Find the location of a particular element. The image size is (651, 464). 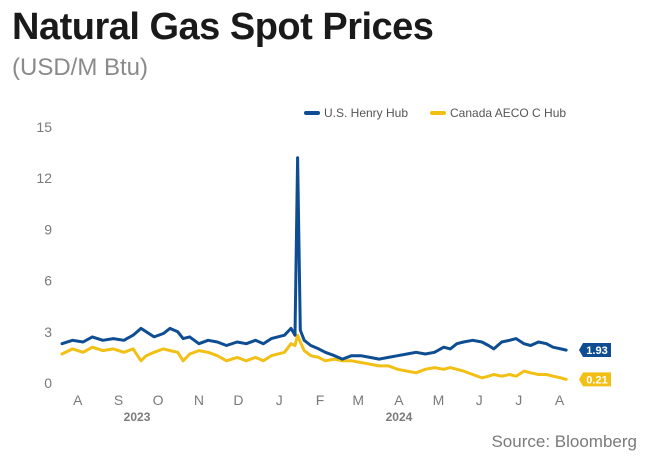

x-tick-label: N is located at coordinates (199, 400).